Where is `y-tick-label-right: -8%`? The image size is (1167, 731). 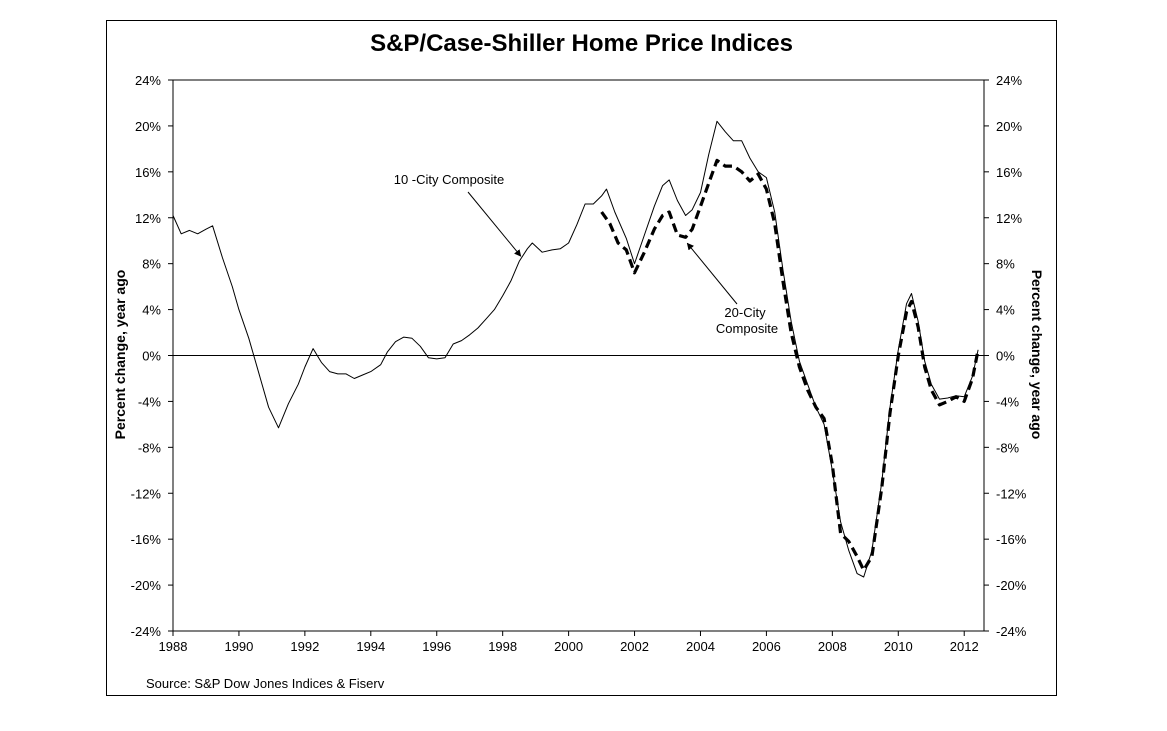
y-tick-label-right: -8% is located at coordinates (1008, 447).